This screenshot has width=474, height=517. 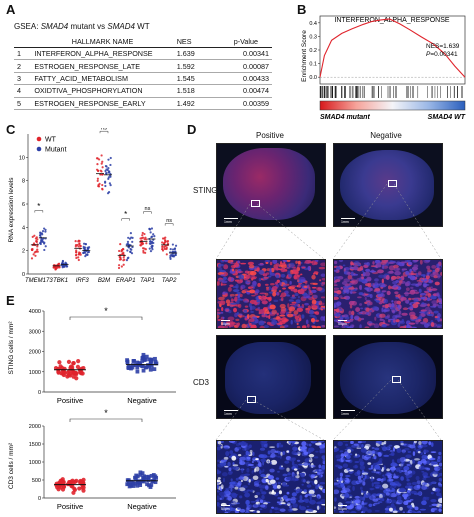 I want to click on c-category-label: B2M, so click(x=104, y=281).